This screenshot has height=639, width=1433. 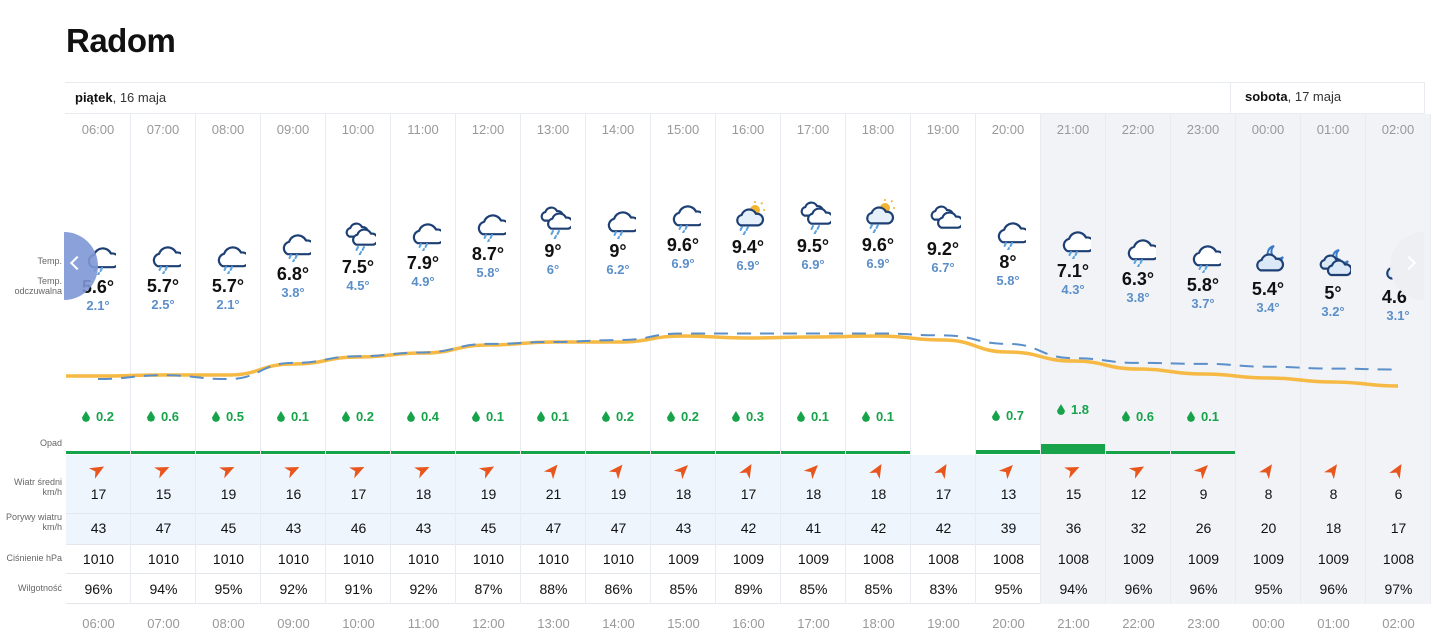 I want to click on wind-speed: 19, so click(x=618, y=494).